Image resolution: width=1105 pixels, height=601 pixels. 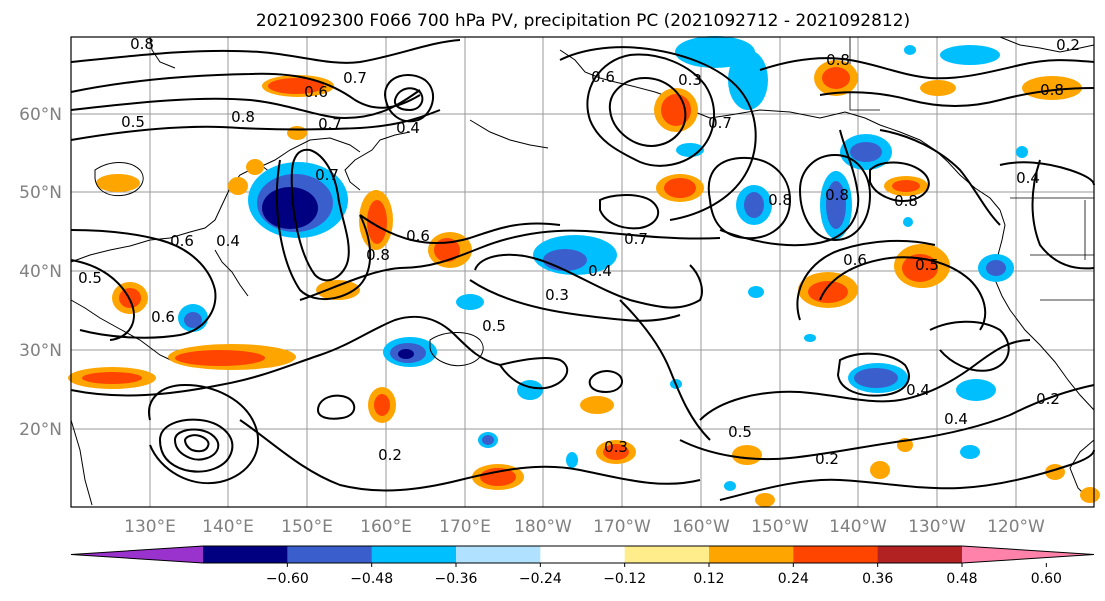 What do you see at coordinates (793, 579) in the screenshot?
I see `colorbar-tick-label: 0.24` at bounding box center [793, 579].